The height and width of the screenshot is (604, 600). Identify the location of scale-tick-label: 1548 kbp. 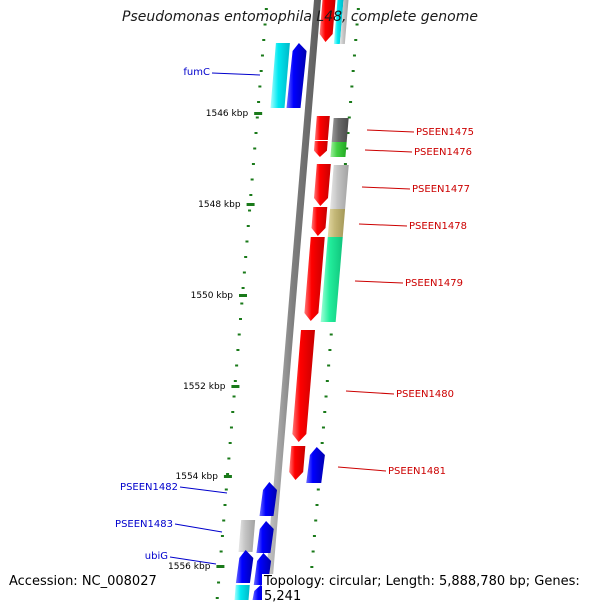
(219, 205).